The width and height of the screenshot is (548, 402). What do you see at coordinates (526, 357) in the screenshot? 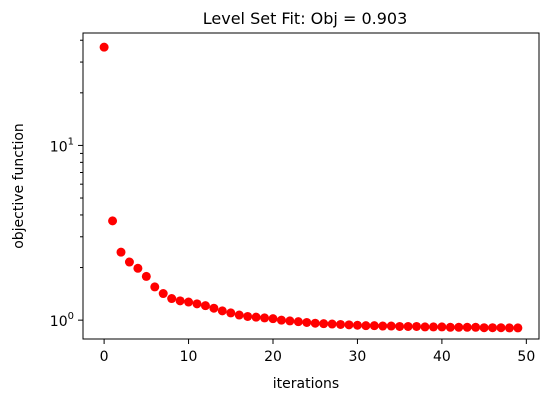
I see `x-tick-label: 50` at bounding box center [526, 357].